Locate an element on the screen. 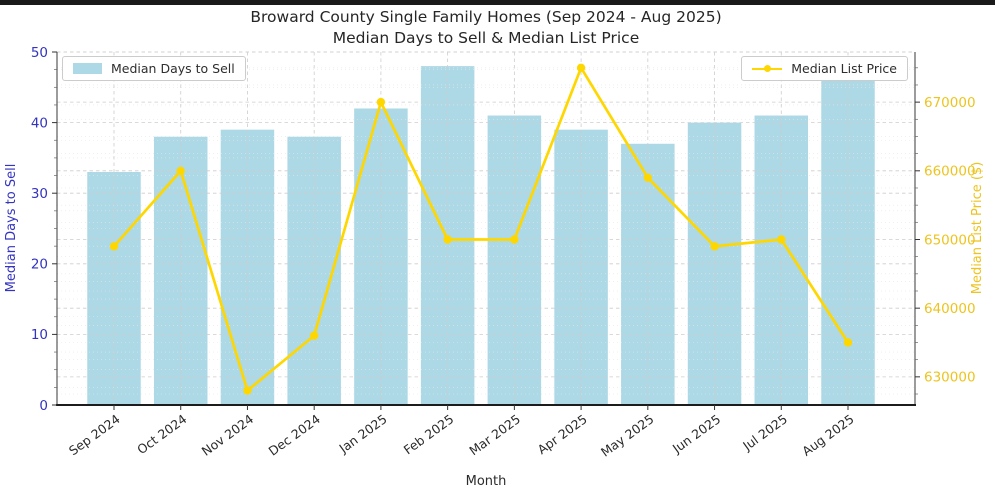 The height and width of the screenshot is (495, 995). x-tick-label: Jul 2025 is located at coordinates (764, 432).